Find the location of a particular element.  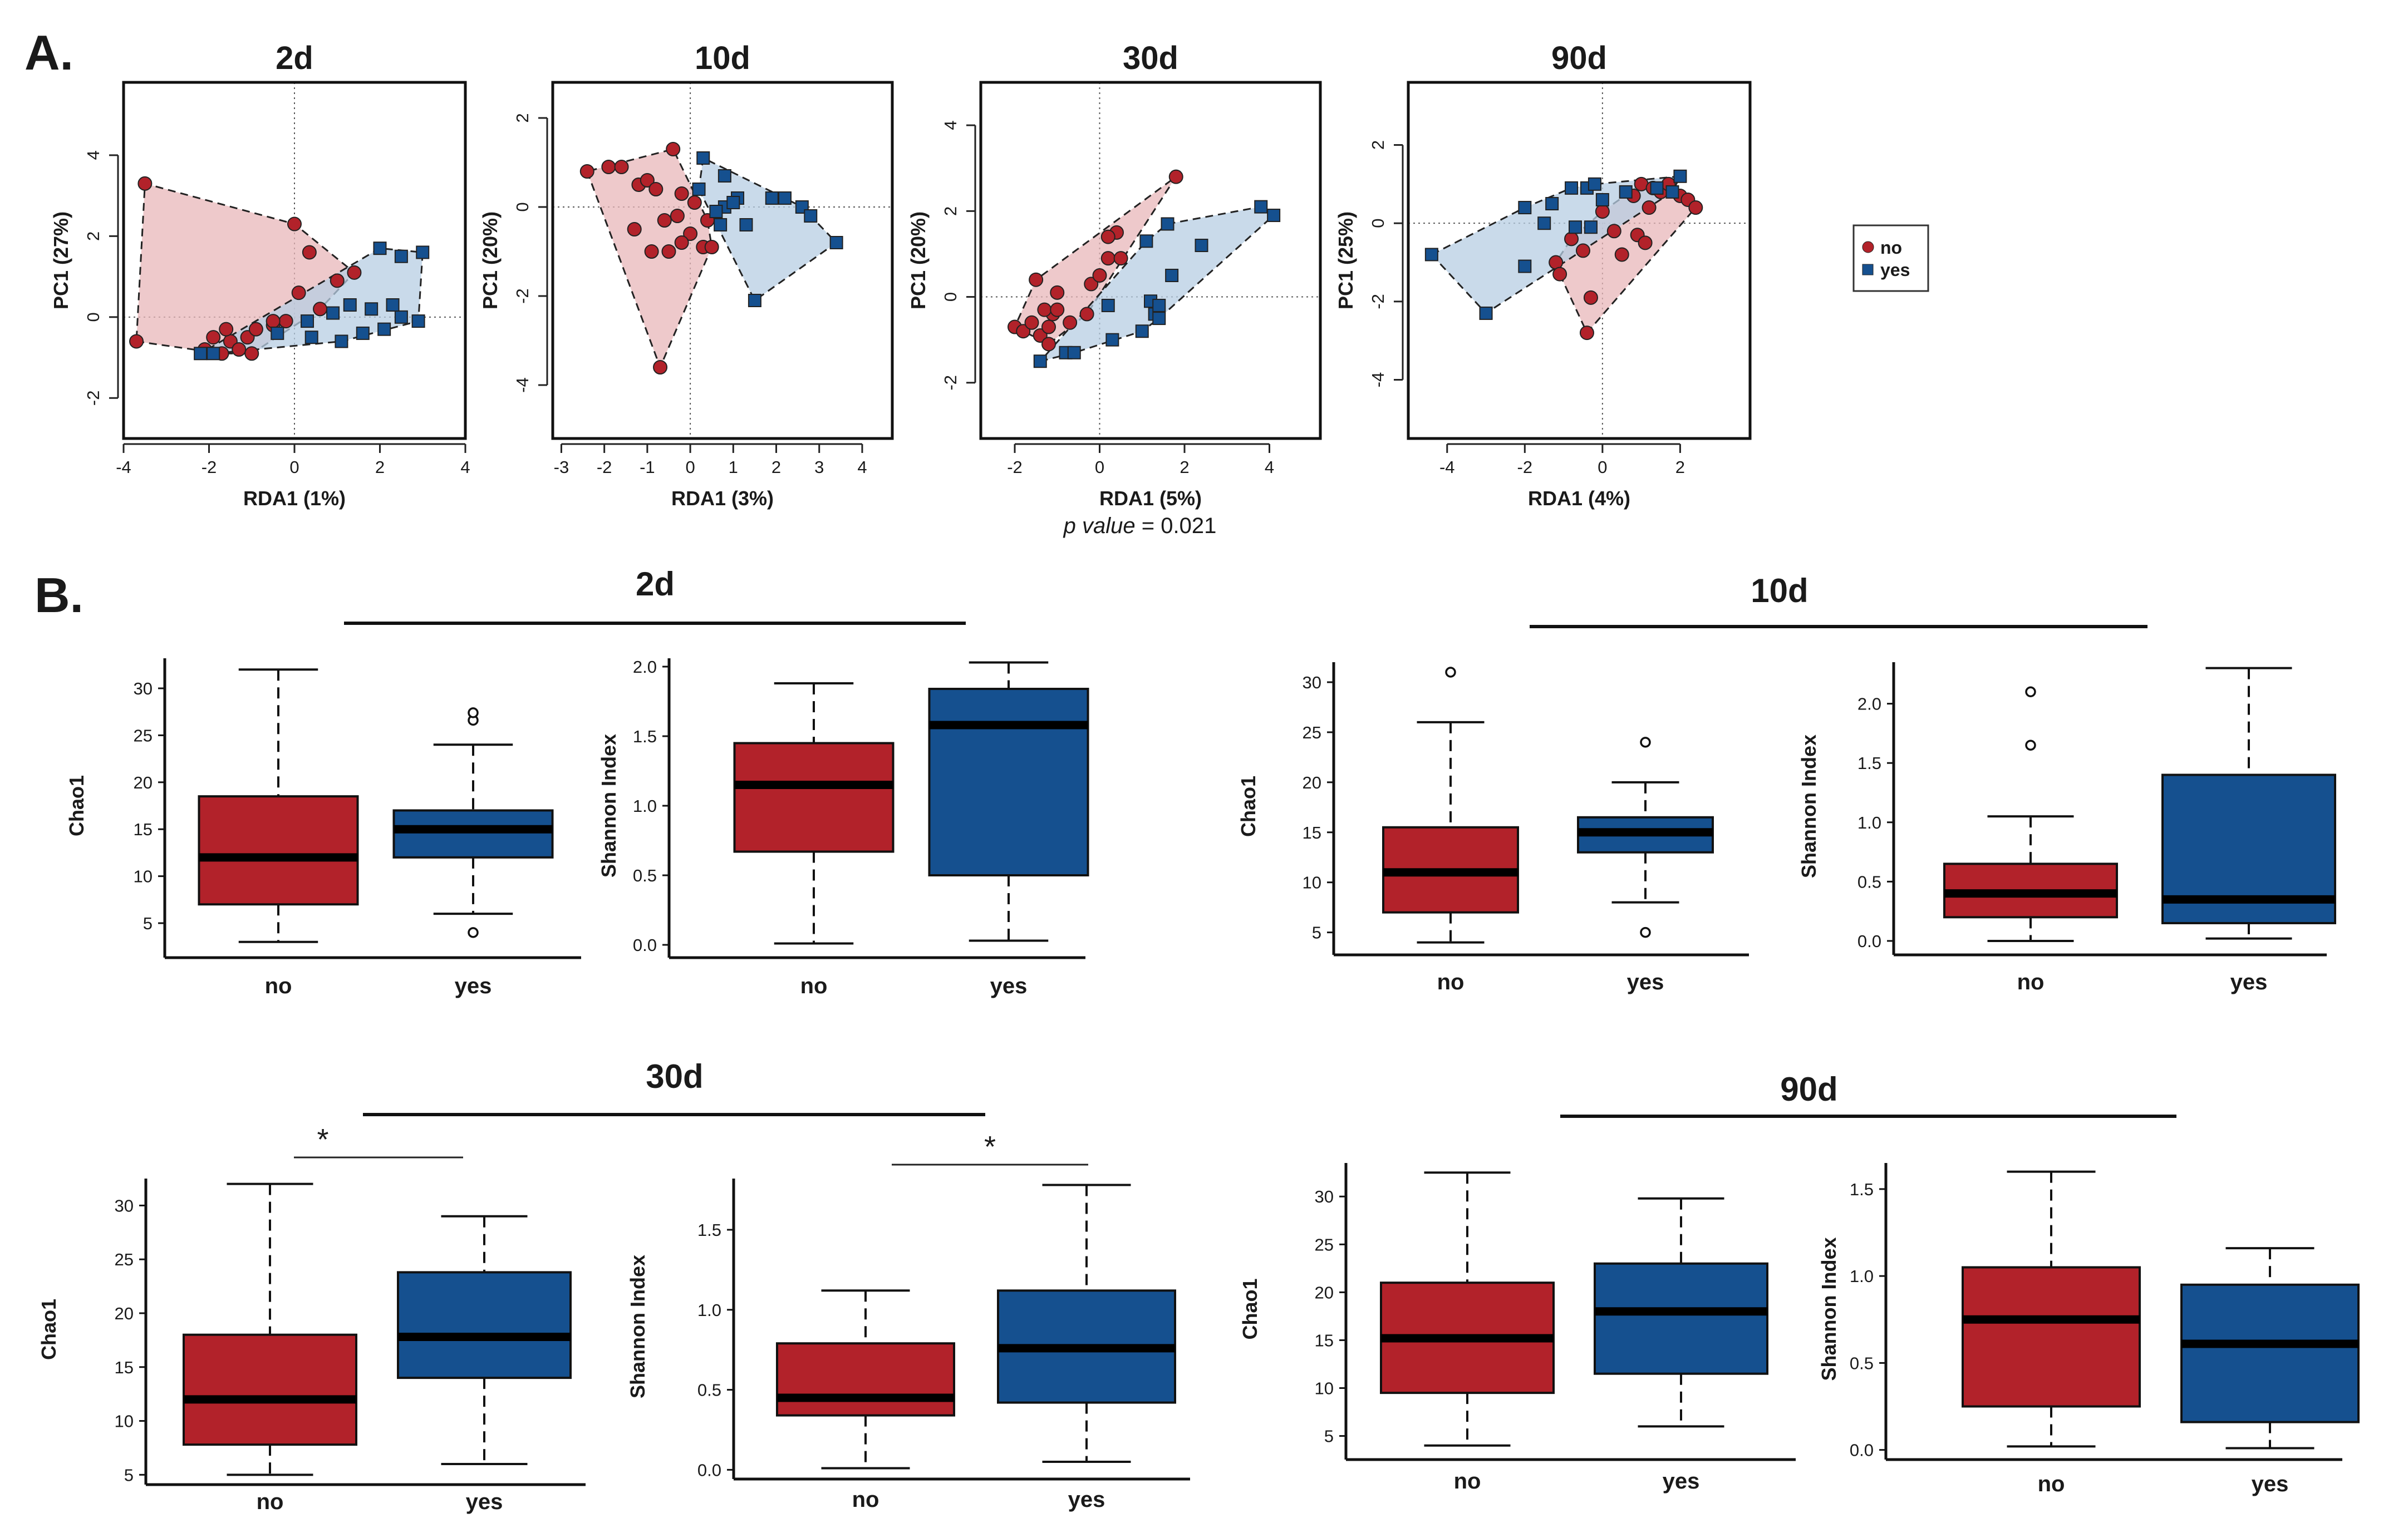

x-tick-label: 4 is located at coordinates (1269, 467).